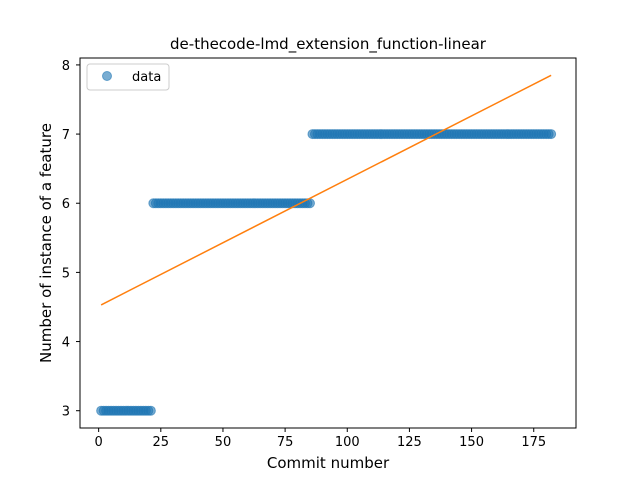 This screenshot has height=480, width=640. What do you see at coordinates (320, 439) in the screenshot?
I see `x-axis: 0 25 50 75 100 125 150 175` at bounding box center [320, 439].